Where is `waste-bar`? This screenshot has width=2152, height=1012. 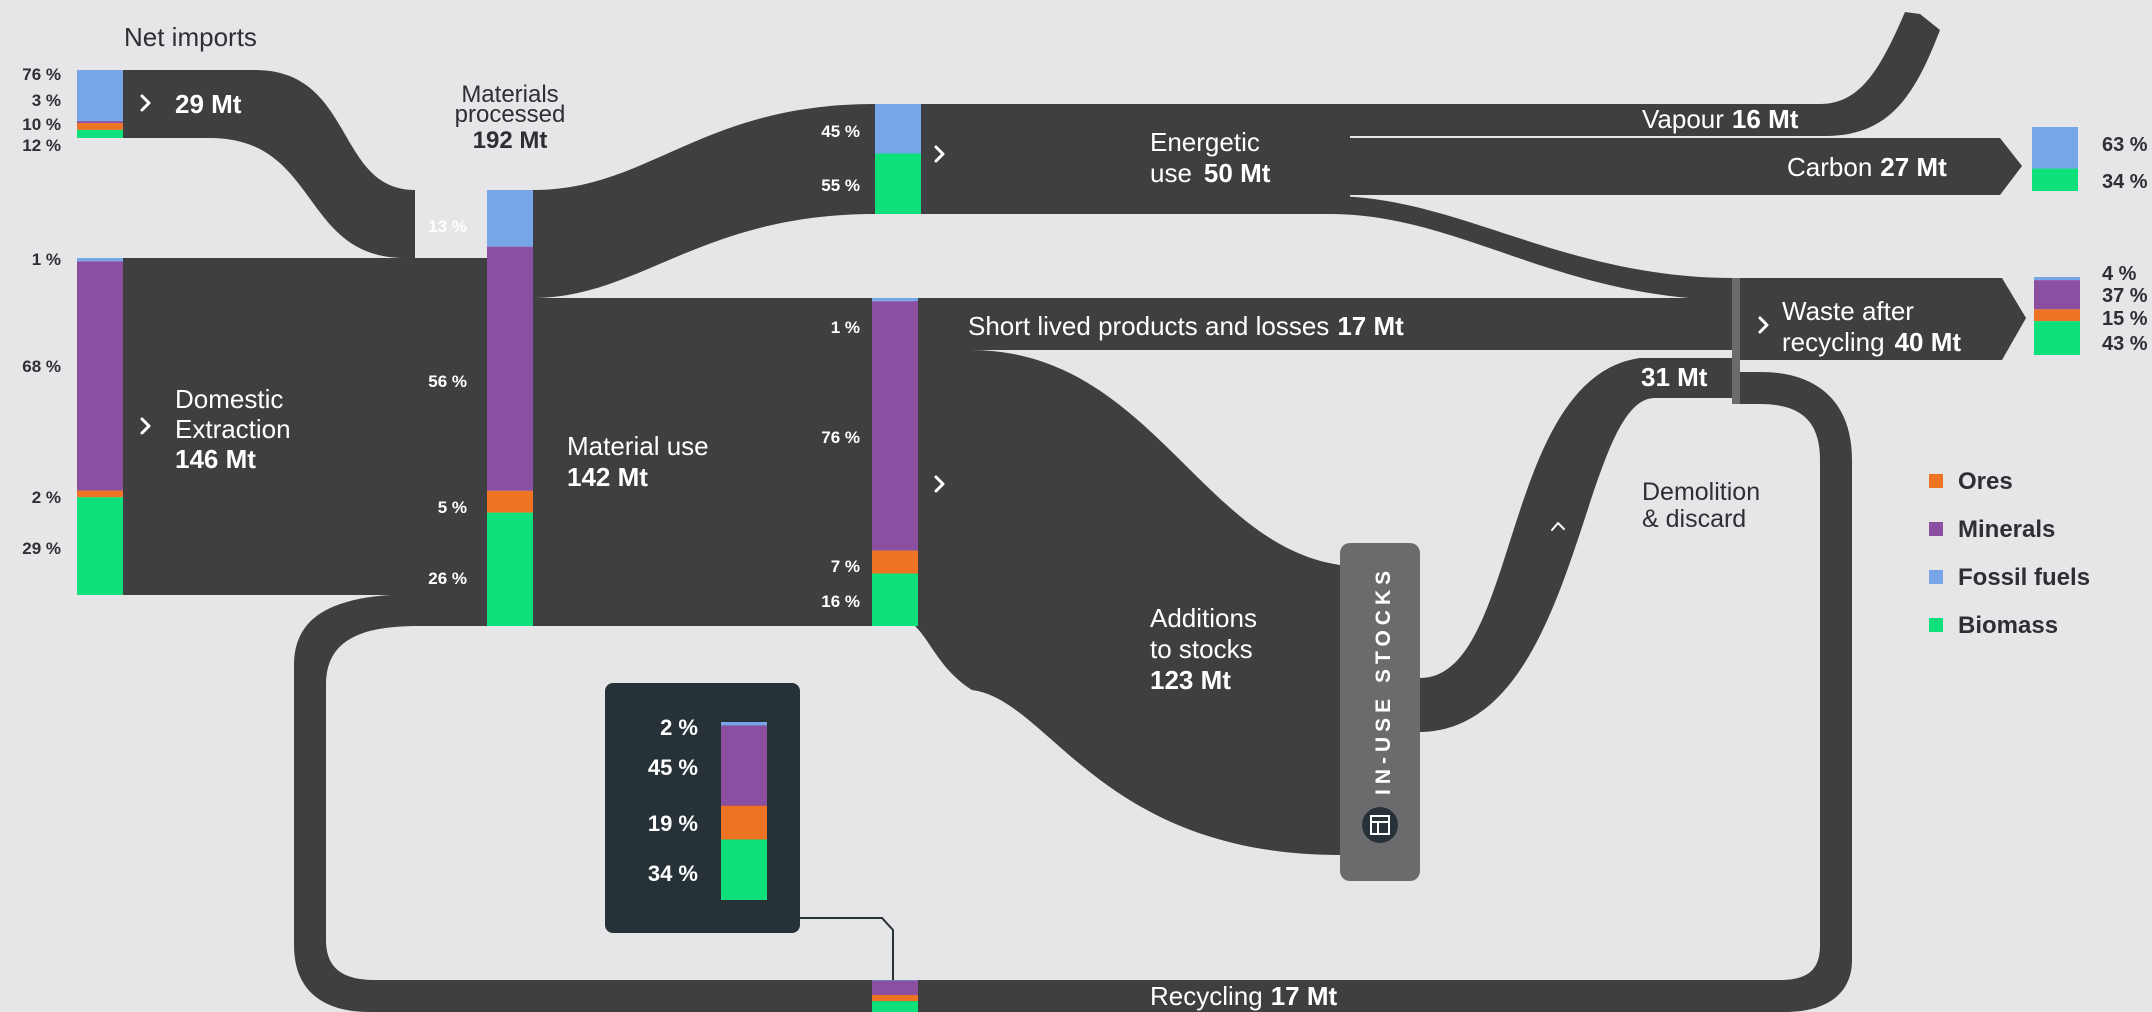
waste-bar is located at coordinates (2057, 316).